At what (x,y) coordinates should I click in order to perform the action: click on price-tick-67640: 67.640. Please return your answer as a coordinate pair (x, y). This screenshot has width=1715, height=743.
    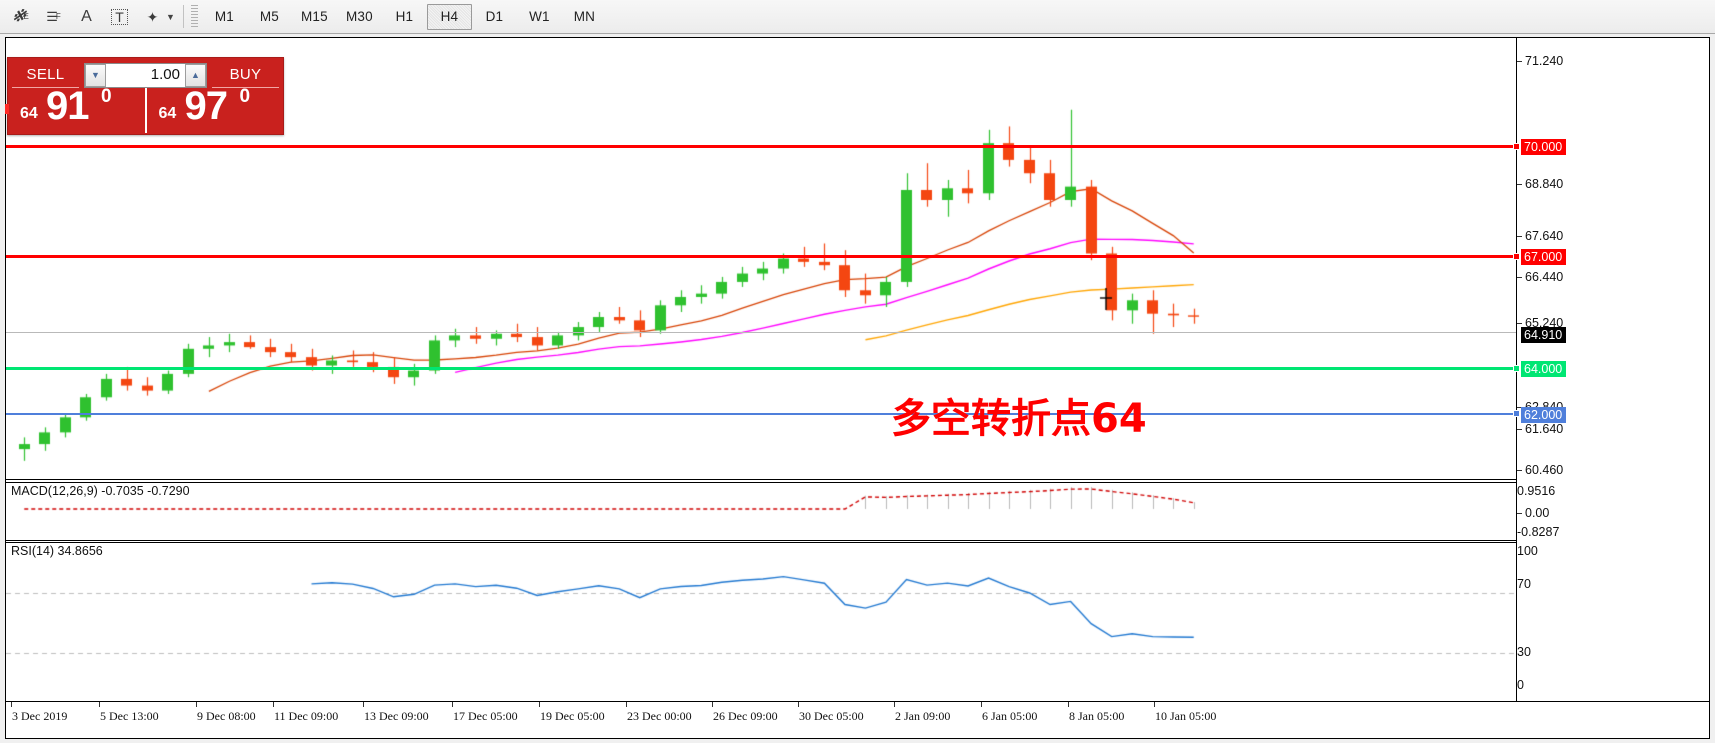
    Looking at the image, I should click on (1540, 236).